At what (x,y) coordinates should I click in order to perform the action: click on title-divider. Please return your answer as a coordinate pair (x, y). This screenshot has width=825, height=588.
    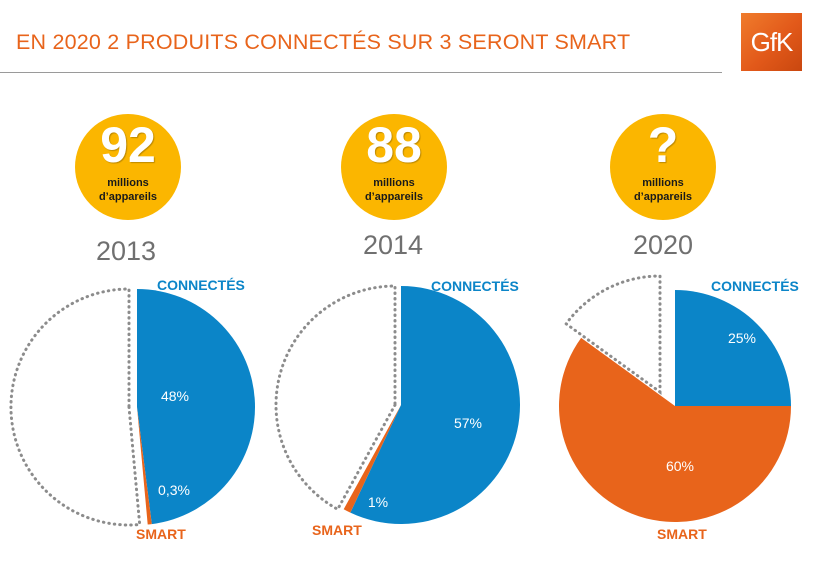
    Looking at the image, I should click on (361, 72).